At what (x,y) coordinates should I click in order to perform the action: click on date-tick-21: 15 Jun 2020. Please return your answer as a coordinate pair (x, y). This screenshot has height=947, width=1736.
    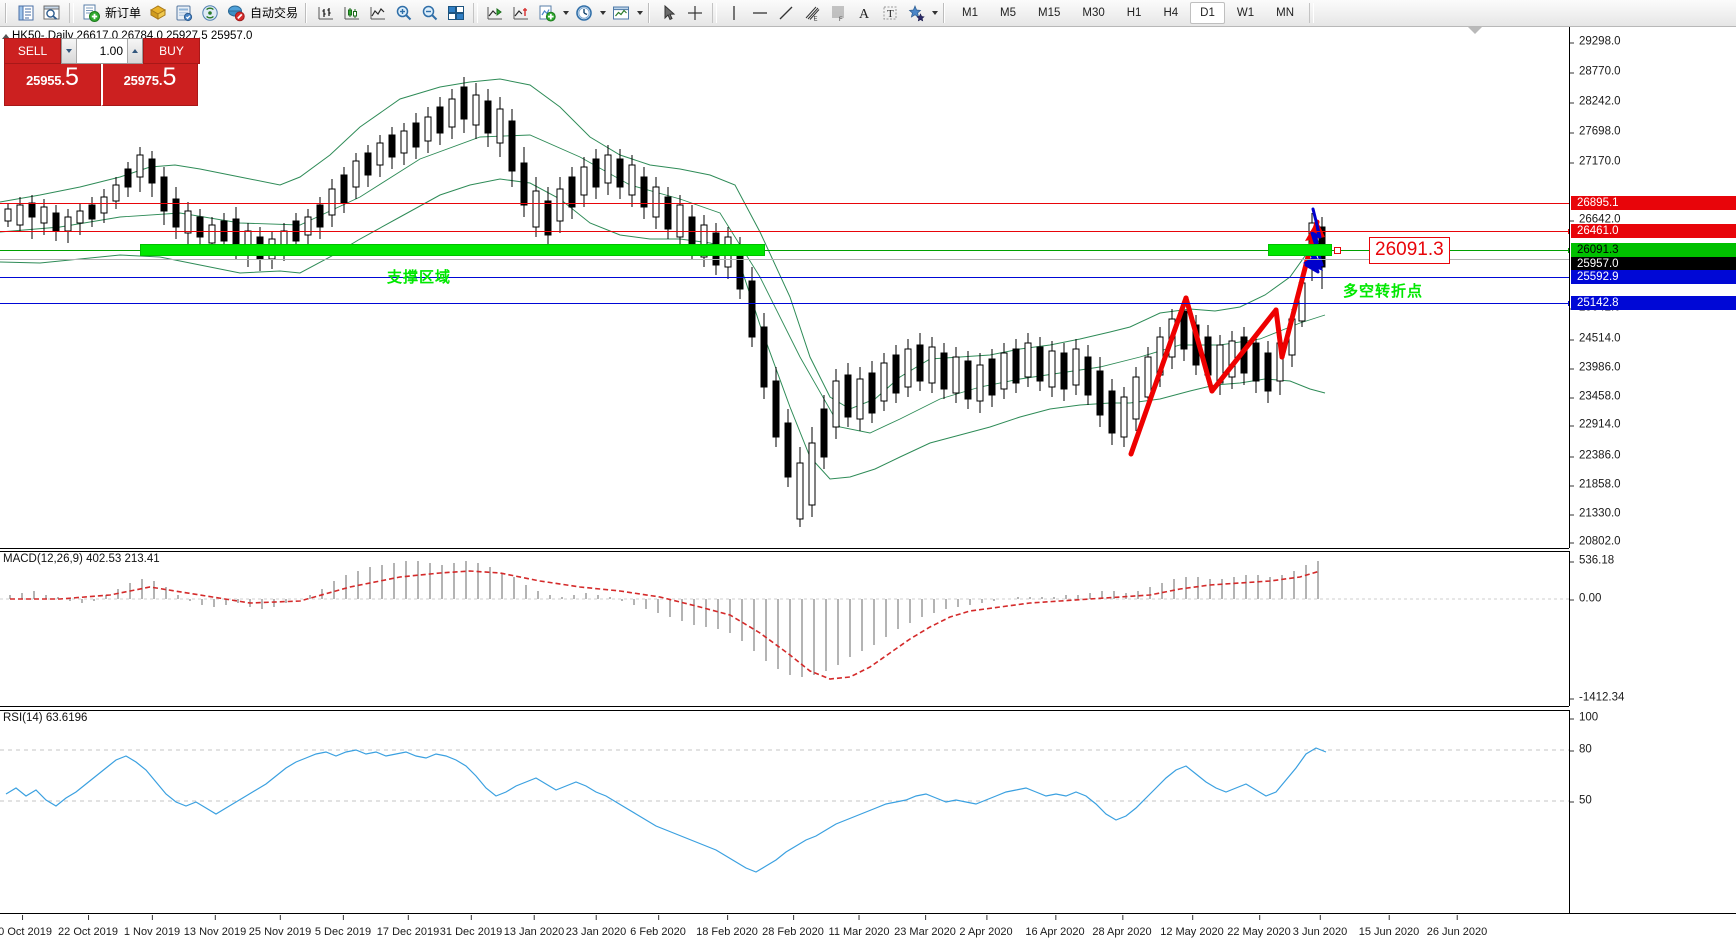
    Looking at the image, I should click on (1389, 926).